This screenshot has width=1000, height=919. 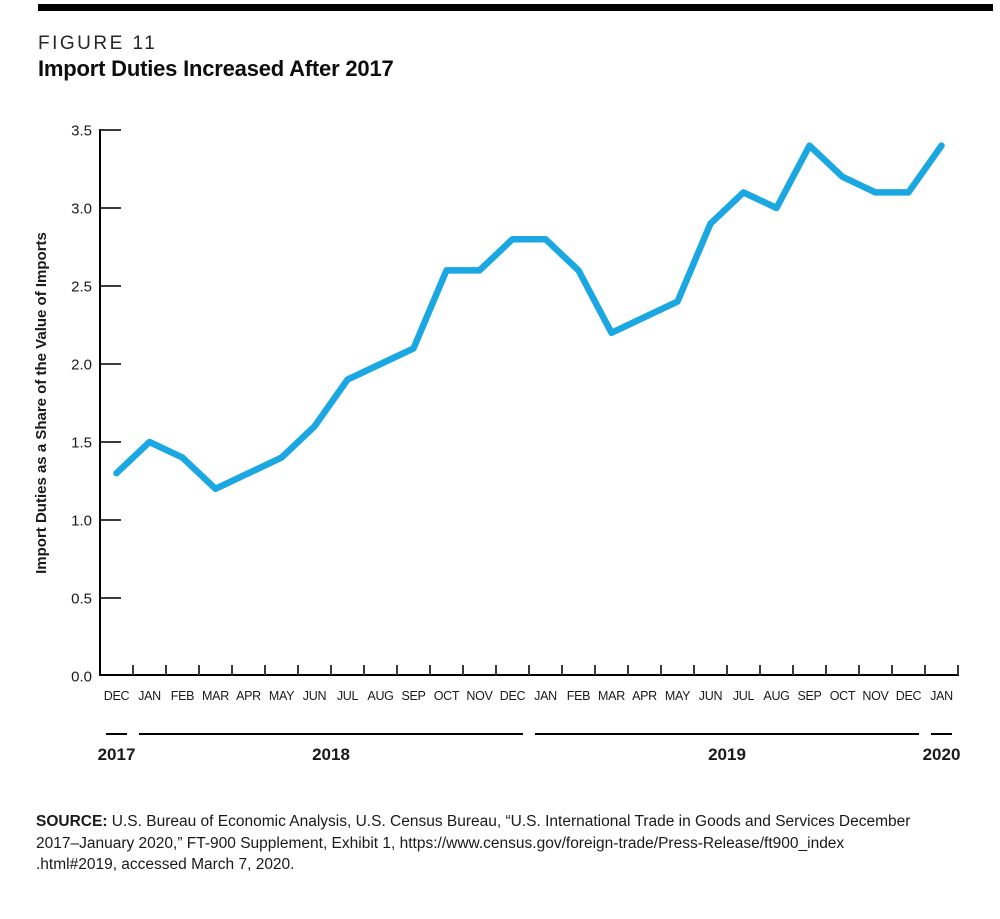 I want to click on y-tick-label: 0.0, so click(x=81, y=677).